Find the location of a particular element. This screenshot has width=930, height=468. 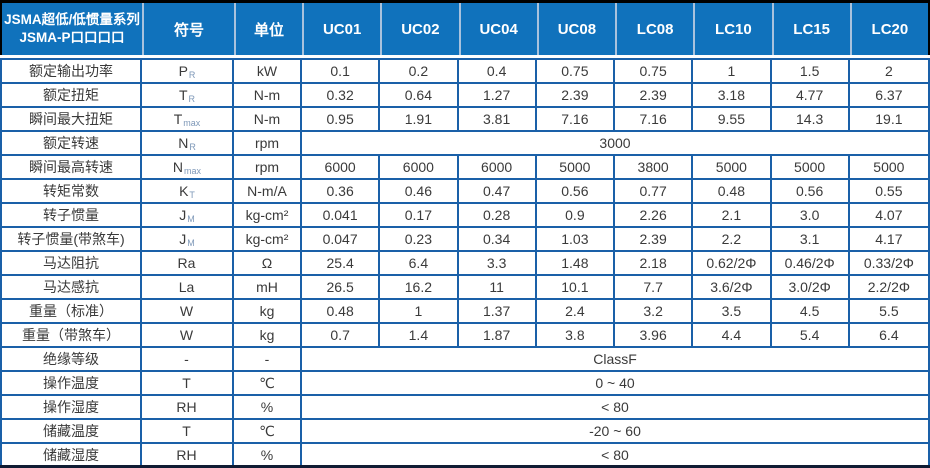

cell-value: 0.28 is located at coordinates (498, 215).